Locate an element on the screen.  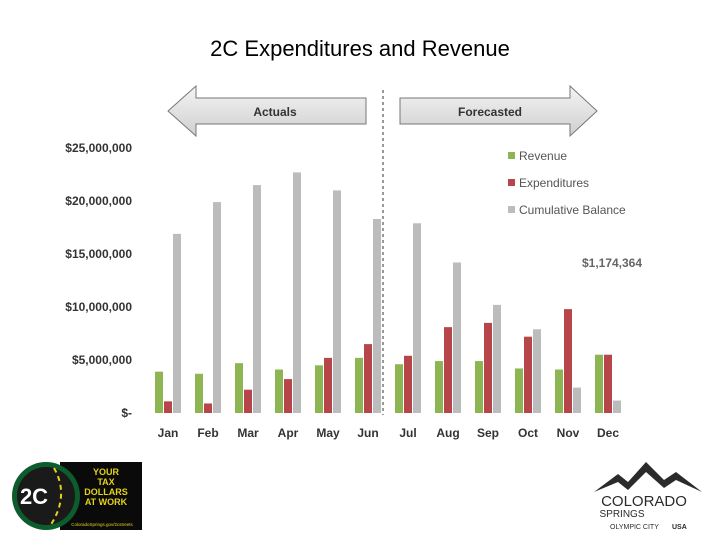
logo-line-2: TAX is located at coordinates (105, 482).